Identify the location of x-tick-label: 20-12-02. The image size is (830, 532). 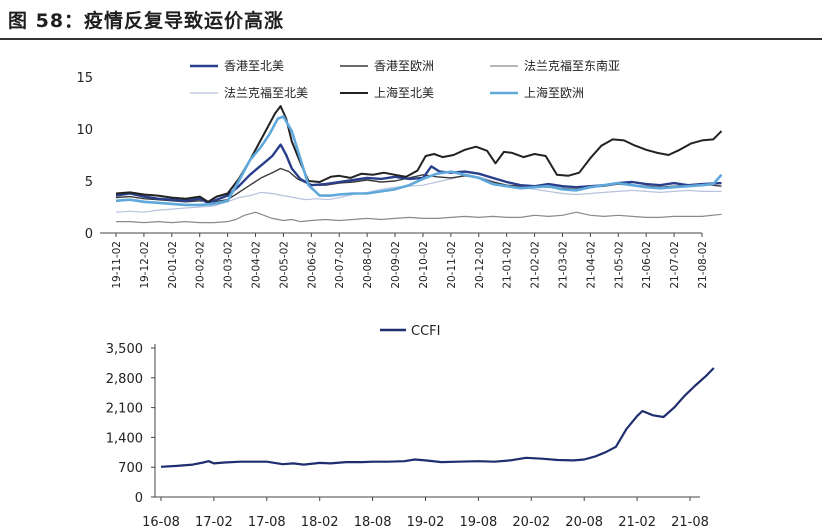
(480, 265).